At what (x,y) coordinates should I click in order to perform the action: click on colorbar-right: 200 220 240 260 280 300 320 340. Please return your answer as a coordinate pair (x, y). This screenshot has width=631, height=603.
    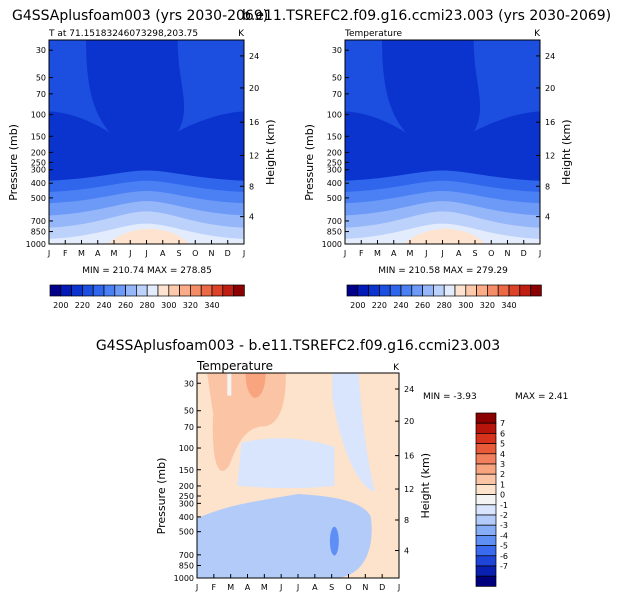
    Looking at the image, I should click on (444, 297).